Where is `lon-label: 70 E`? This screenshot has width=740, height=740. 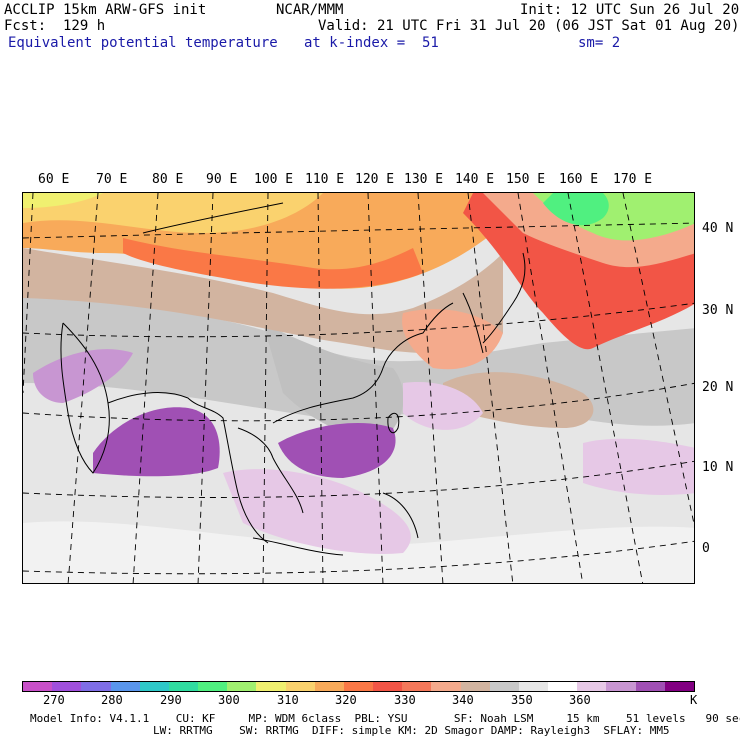 lon-label: 70 E is located at coordinates (112, 179).